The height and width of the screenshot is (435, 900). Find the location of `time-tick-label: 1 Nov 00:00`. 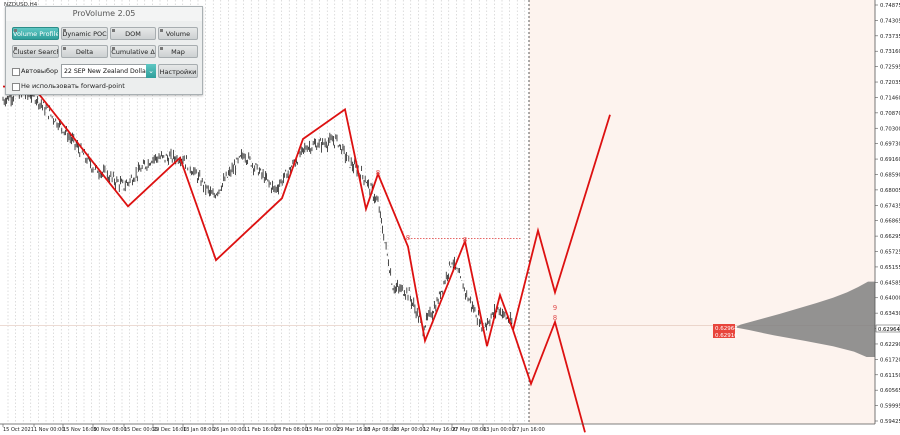

time-tick-label: 1 Nov 00:00 is located at coordinates (49, 430).